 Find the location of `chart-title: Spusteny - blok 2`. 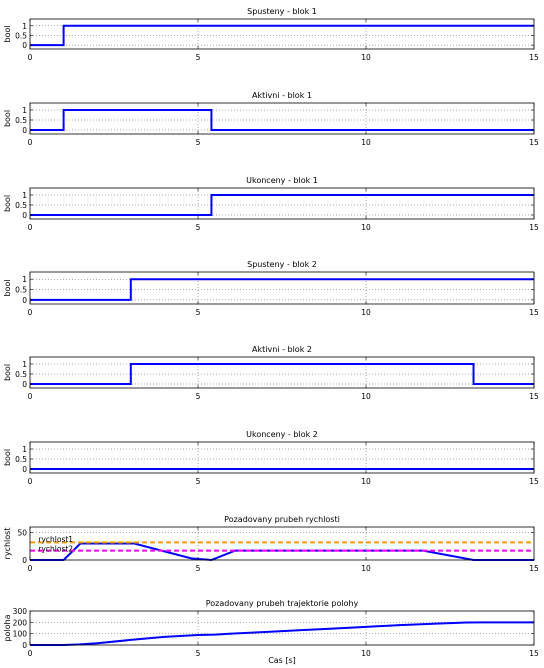

chart-title: Spusteny - blok 2 is located at coordinates (282, 264).